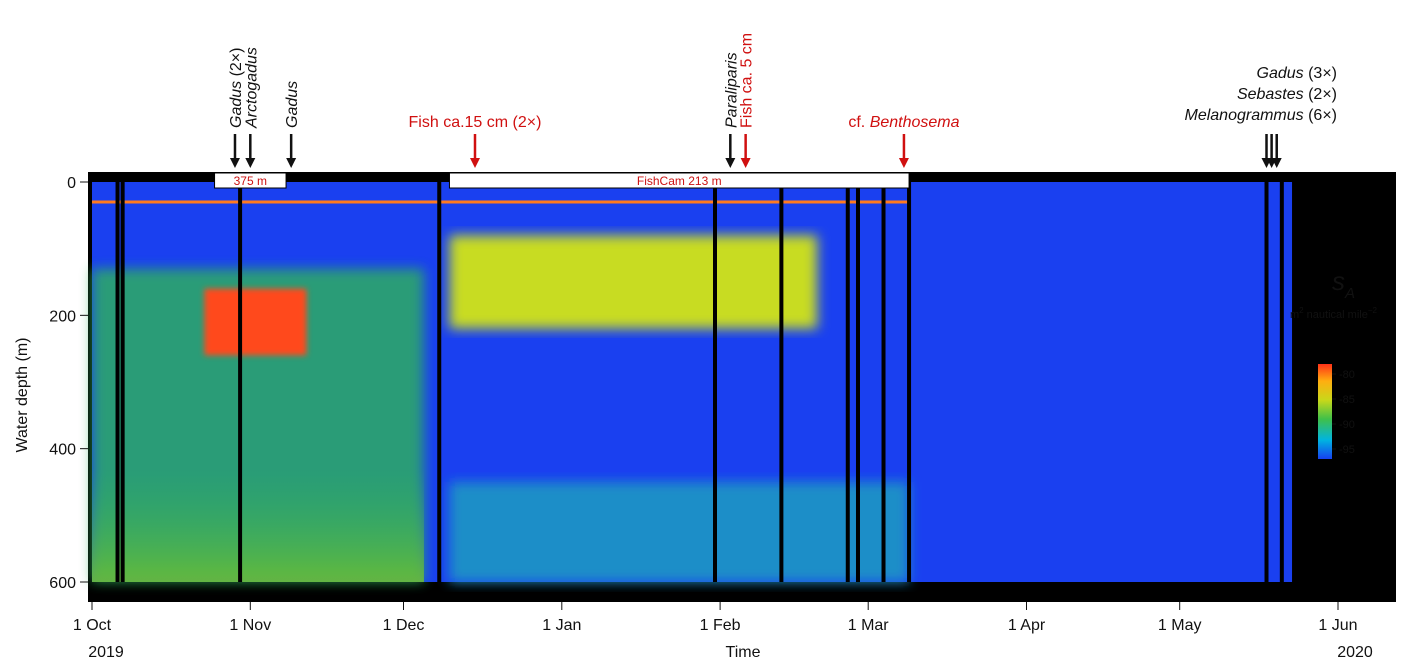 This screenshot has height=659, width=1404. What do you see at coordinates (720, 625) in the screenshot?
I see `x-tick-label: 1 Feb` at bounding box center [720, 625].